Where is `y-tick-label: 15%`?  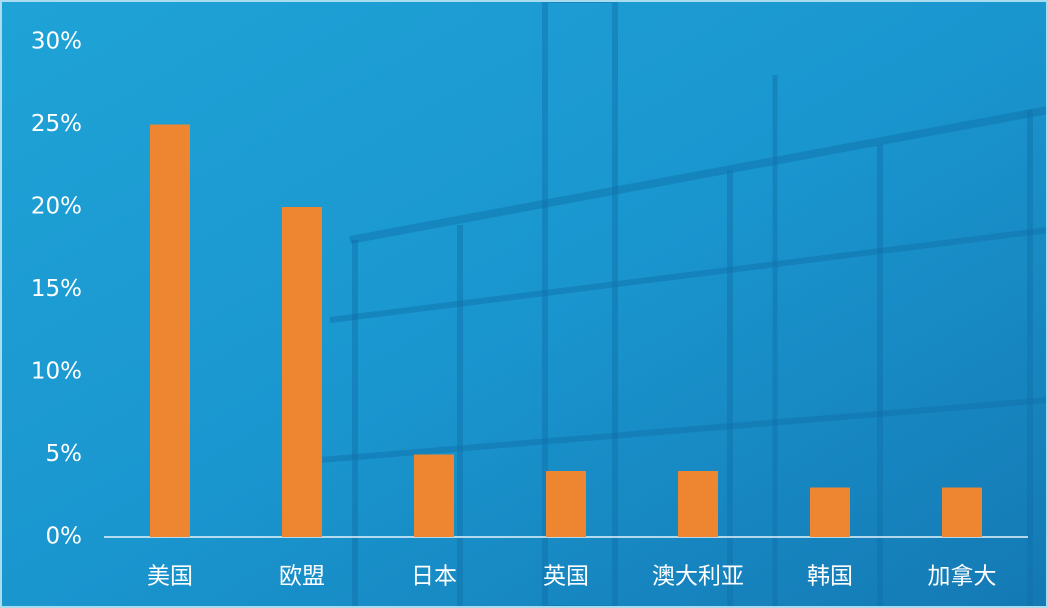 y-tick-label: 15% is located at coordinates (56, 289).